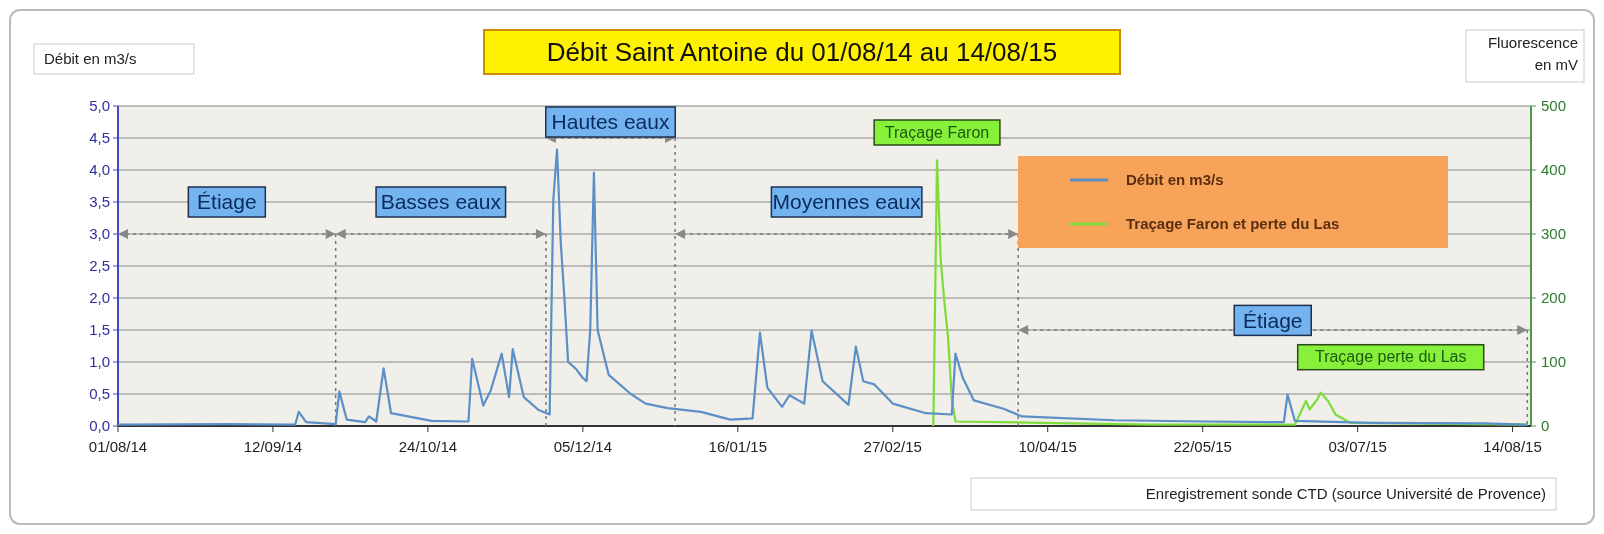  Describe the element at coordinates (1545, 426) in the screenshot. I see `y2-tick-label: 0` at that location.